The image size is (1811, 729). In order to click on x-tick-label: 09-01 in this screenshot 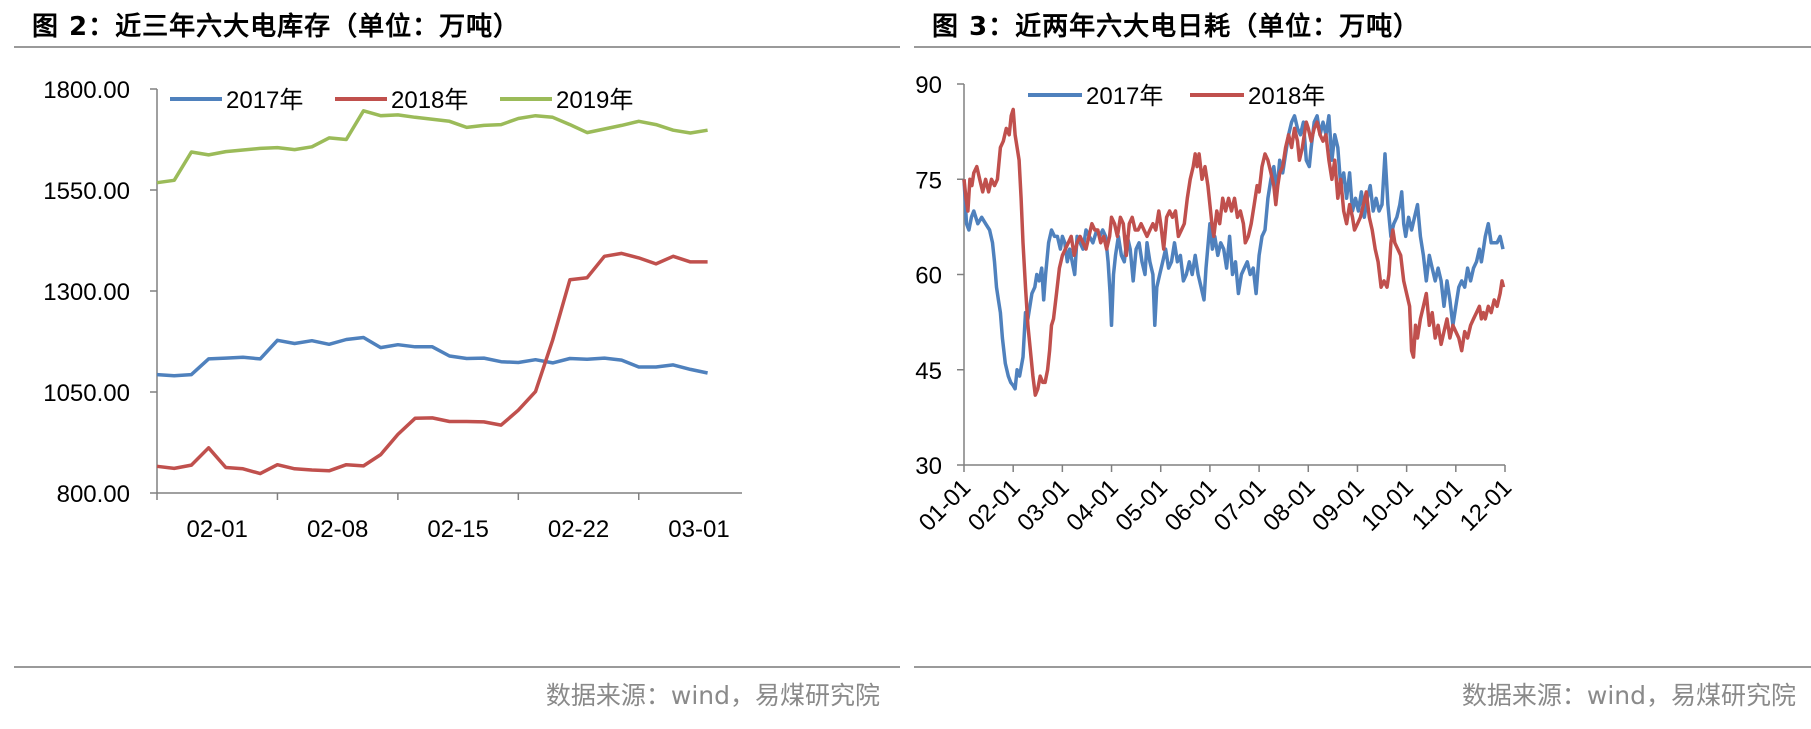, I will do `click(1338, 505)`.